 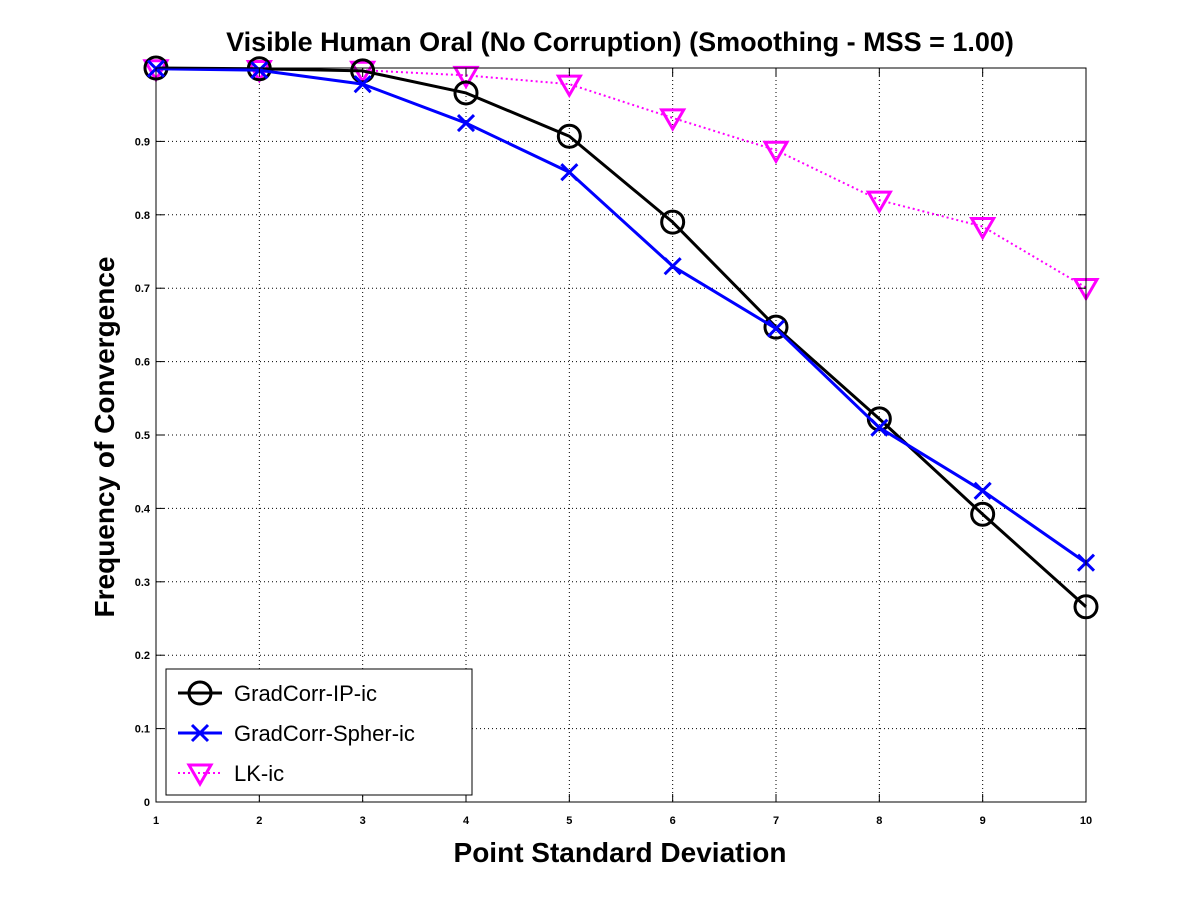 I want to click on x-tick-label: 9, so click(x=983, y=821).